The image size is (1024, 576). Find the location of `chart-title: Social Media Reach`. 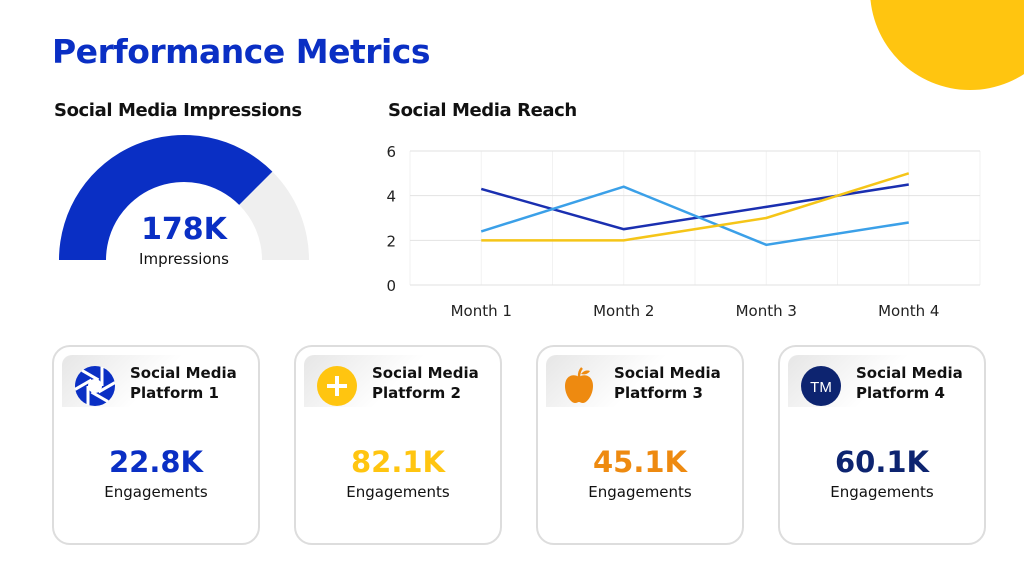

chart-title: Social Media Reach is located at coordinates (482, 110).